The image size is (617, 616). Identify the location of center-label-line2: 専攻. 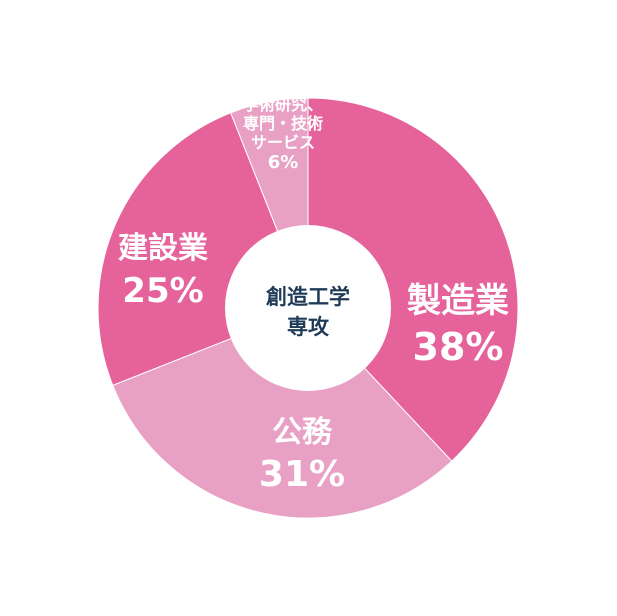
(308, 327).